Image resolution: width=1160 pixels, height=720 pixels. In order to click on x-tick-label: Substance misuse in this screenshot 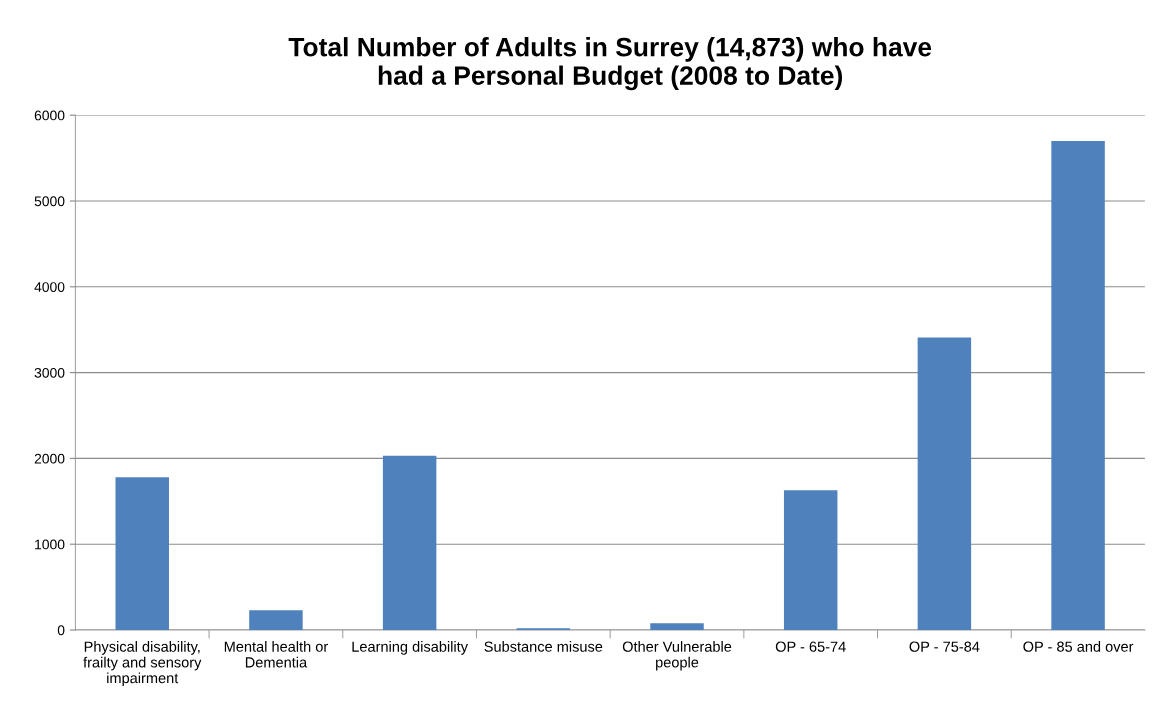, I will do `click(543, 646)`.